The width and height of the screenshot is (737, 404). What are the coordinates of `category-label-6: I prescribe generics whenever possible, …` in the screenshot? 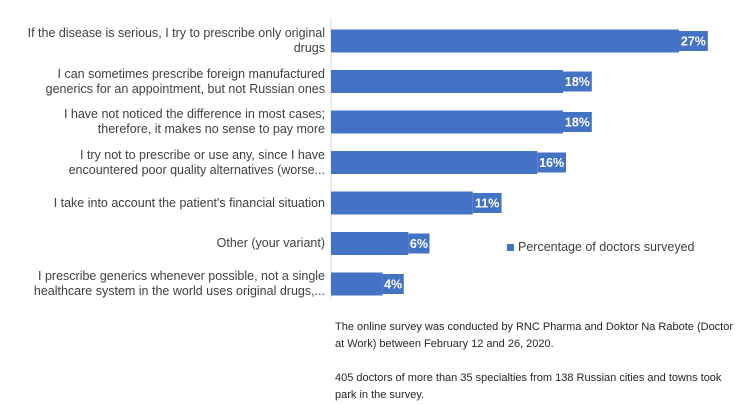 It's located at (162, 284).